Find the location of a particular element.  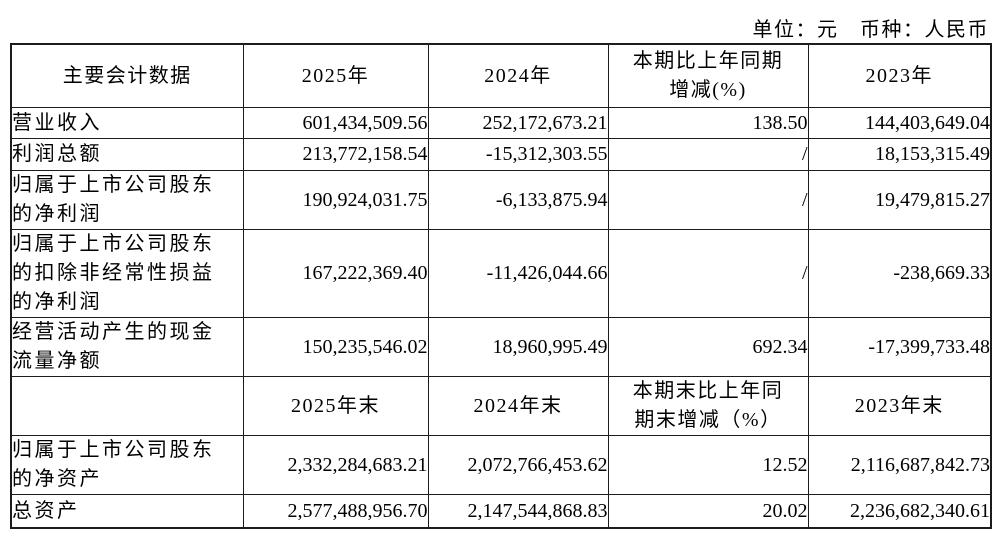

table-header-row-period-end: 2025年末 2024年末 本期末比上年同 期末增减（%） 2023年末 is located at coordinates (501, 406).